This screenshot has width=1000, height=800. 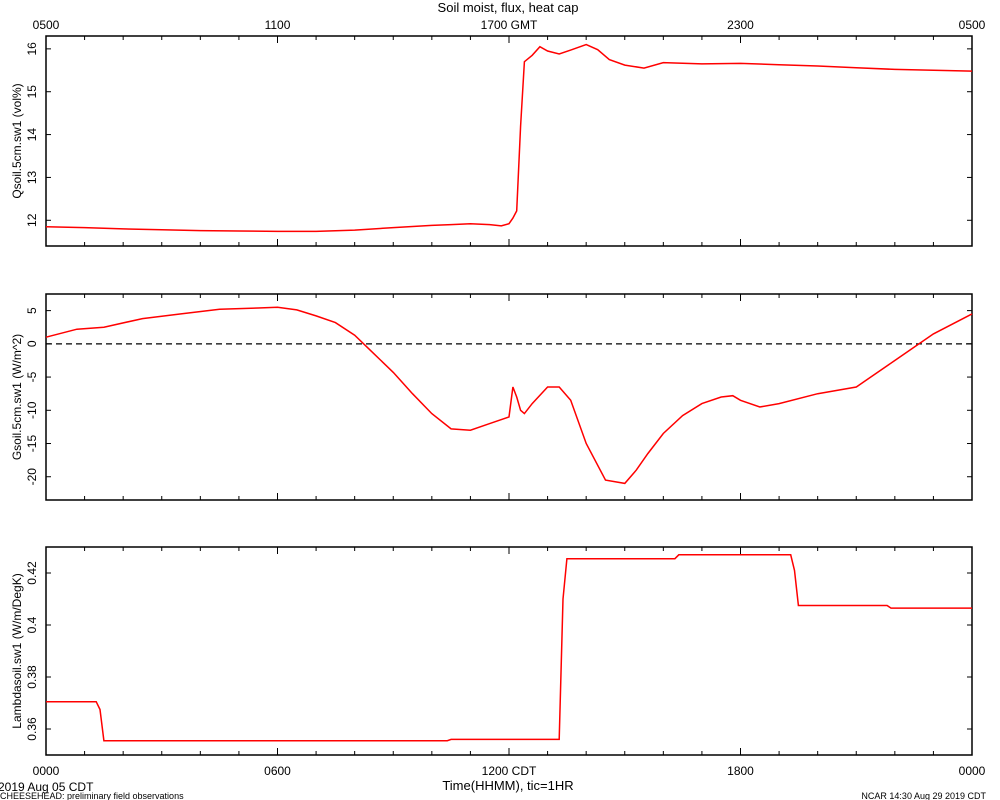 What do you see at coordinates (47, 787) in the screenshot?
I see `footer-date: 2019 Aug 05 CDT` at bounding box center [47, 787].